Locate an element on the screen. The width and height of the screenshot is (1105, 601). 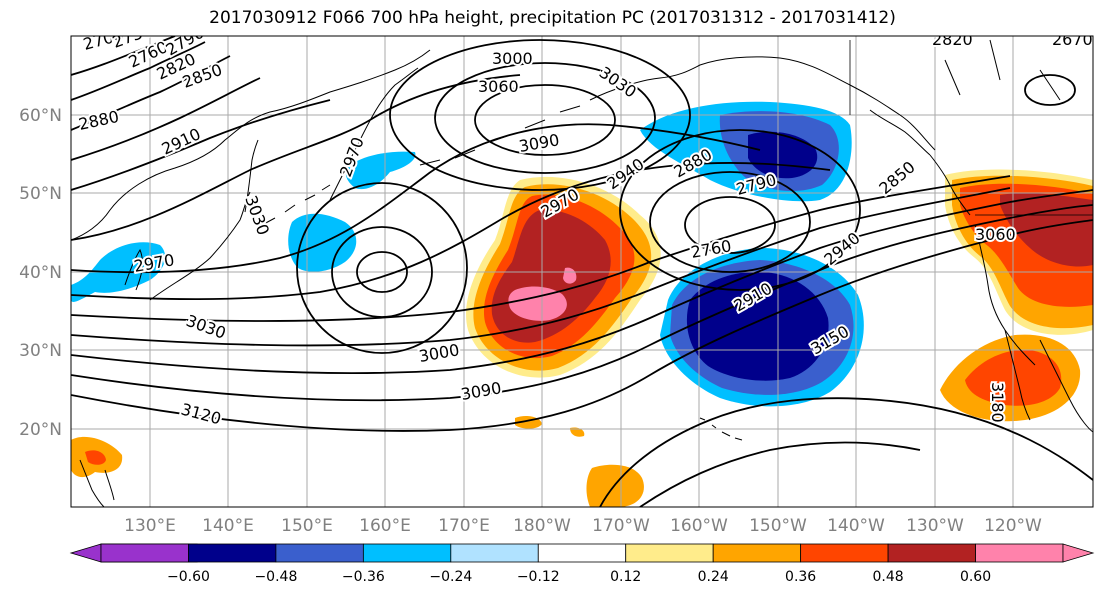
latitude-labels: 60°N 50°N 40°N 30°N 20°N is located at coordinates (40, 273).